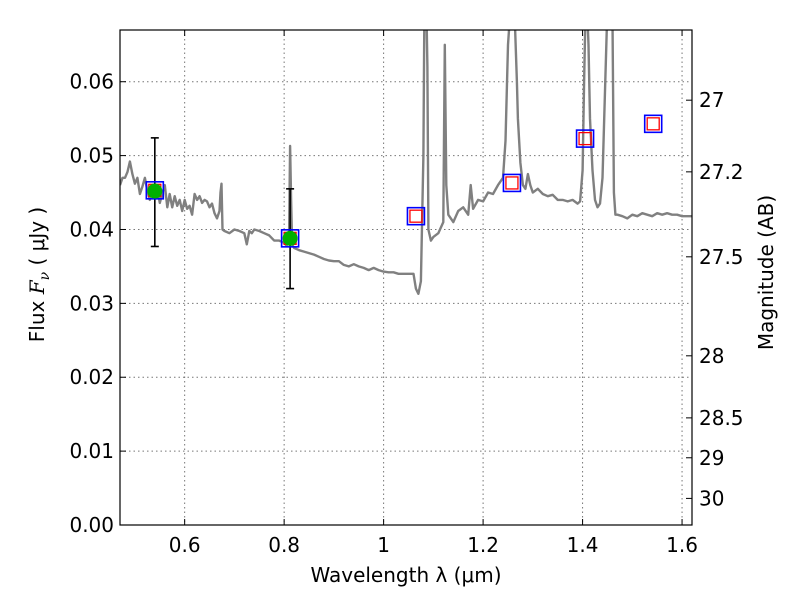 The width and height of the screenshot is (800, 600). What do you see at coordinates (711, 100) in the screenshot?
I see `right-tick-label: 27` at bounding box center [711, 100].